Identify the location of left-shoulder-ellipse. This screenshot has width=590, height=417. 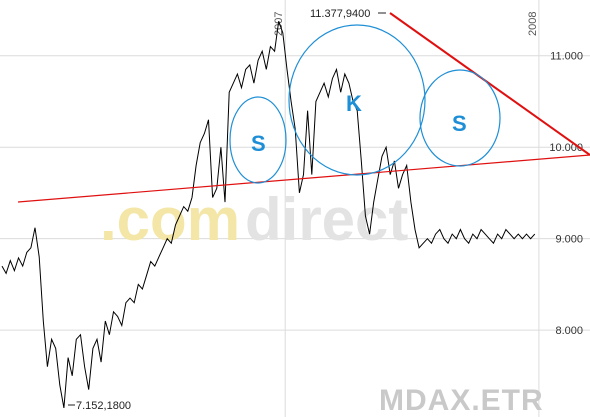
(258, 140).